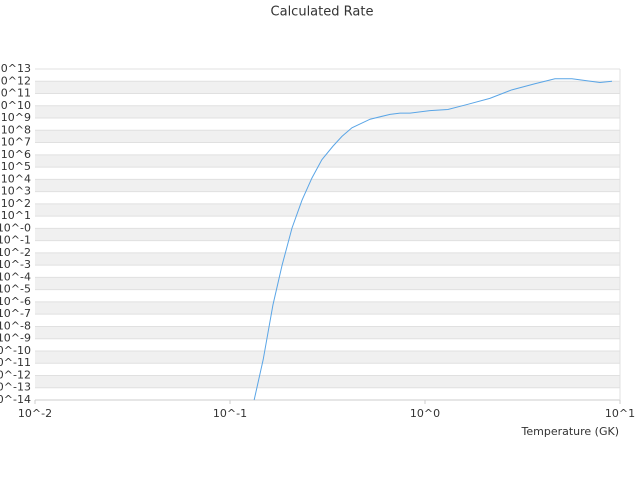 This screenshot has height=480, width=640. Describe the element at coordinates (15, 301) in the screenshot. I see `y-tick-label: 10^-6` at that location.